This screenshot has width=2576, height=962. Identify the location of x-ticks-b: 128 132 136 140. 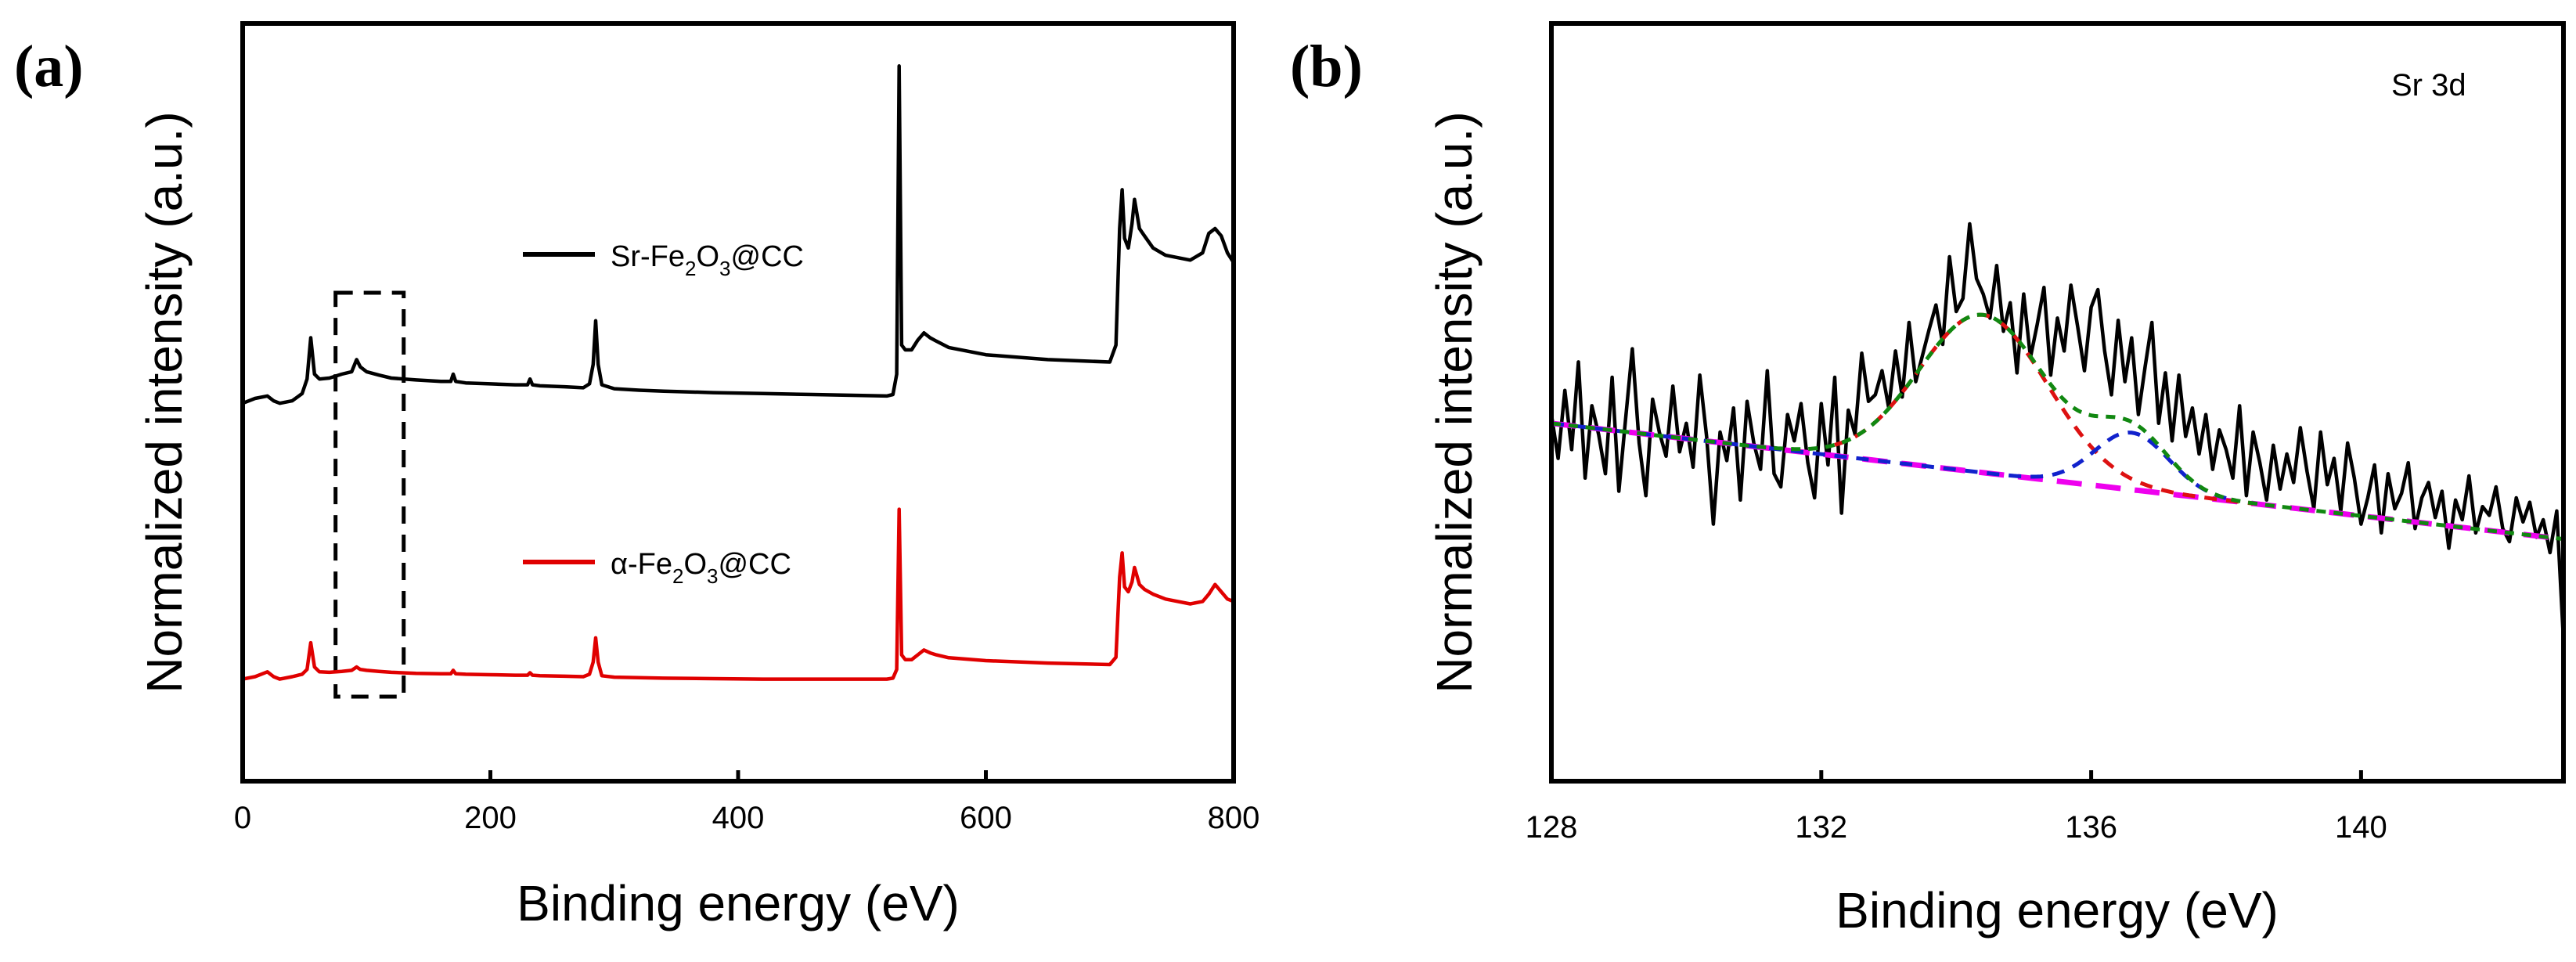
(1956, 807).